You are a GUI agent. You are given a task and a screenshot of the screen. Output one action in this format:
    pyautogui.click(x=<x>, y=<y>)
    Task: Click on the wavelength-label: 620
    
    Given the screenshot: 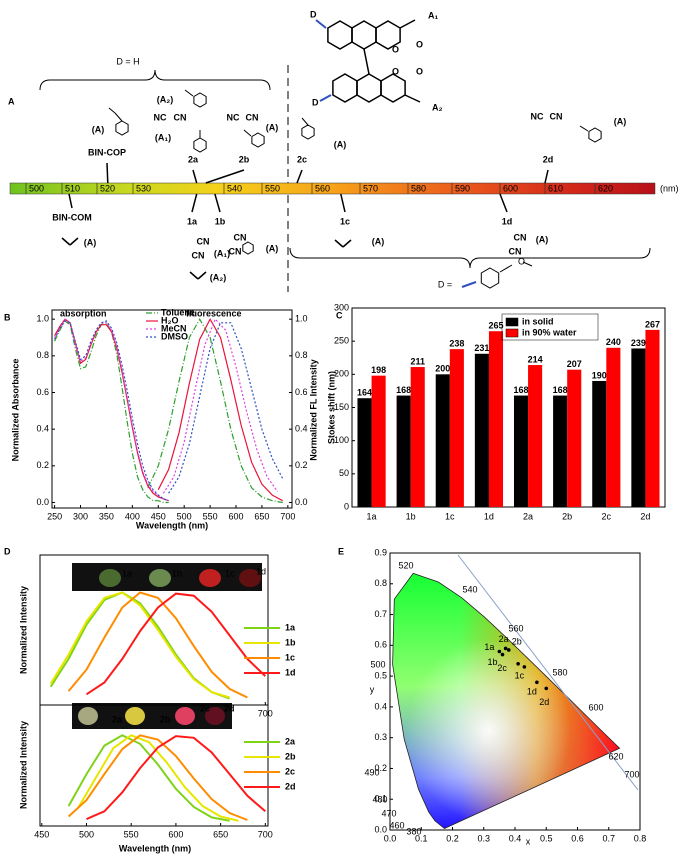 What is the action you would take?
    pyautogui.click(x=615, y=756)
    